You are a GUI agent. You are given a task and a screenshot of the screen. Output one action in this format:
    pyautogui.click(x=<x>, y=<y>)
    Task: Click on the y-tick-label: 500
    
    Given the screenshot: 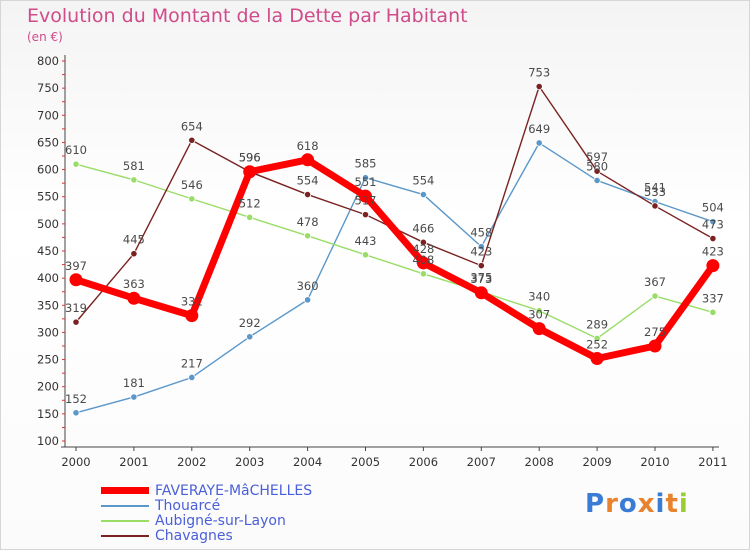 What is the action you would take?
    pyautogui.click(x=48, y=224)
    